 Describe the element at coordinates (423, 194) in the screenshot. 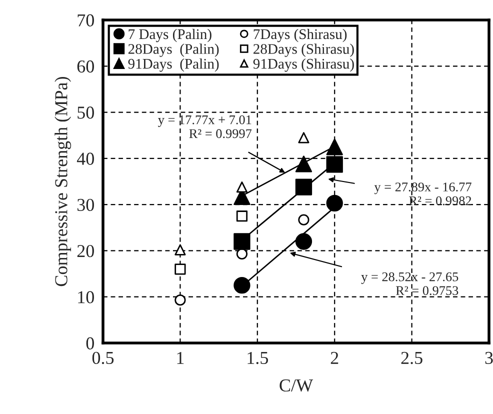

I see `annotation: y = 27.89x - 16.77 R² = 0.9982` at that location.